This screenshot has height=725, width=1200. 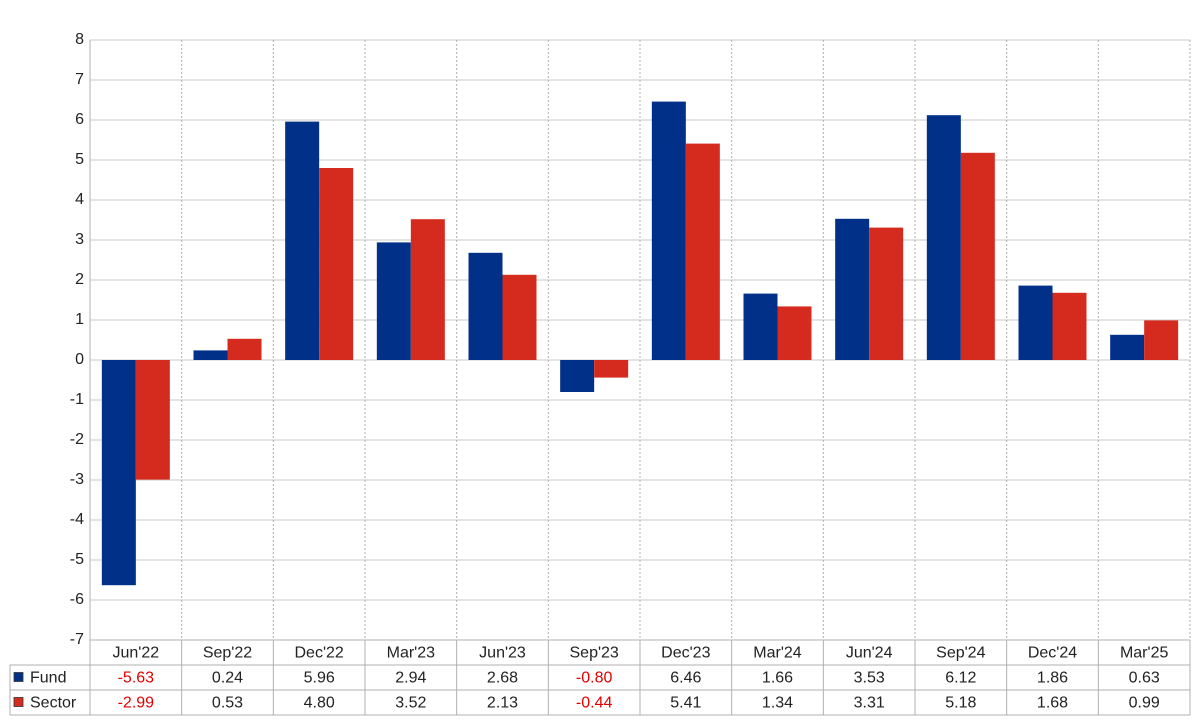 I want to click on value-label: 0.53, so click(x=227, y=703).